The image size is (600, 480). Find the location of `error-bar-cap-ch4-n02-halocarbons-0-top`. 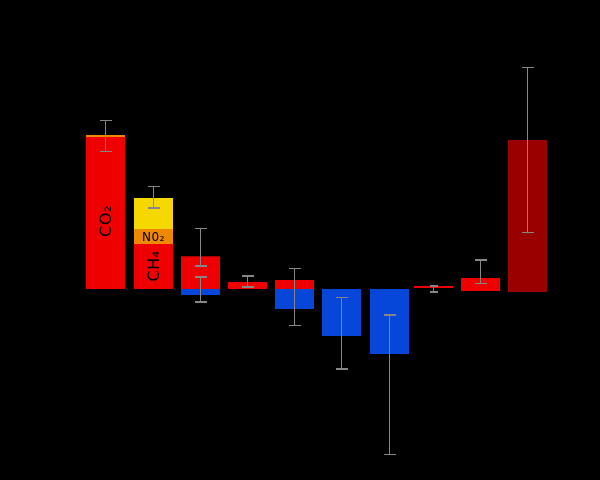

error-bar-cap-ch4-n02-halocarbons-0-top is located at coordinates (153, 186).